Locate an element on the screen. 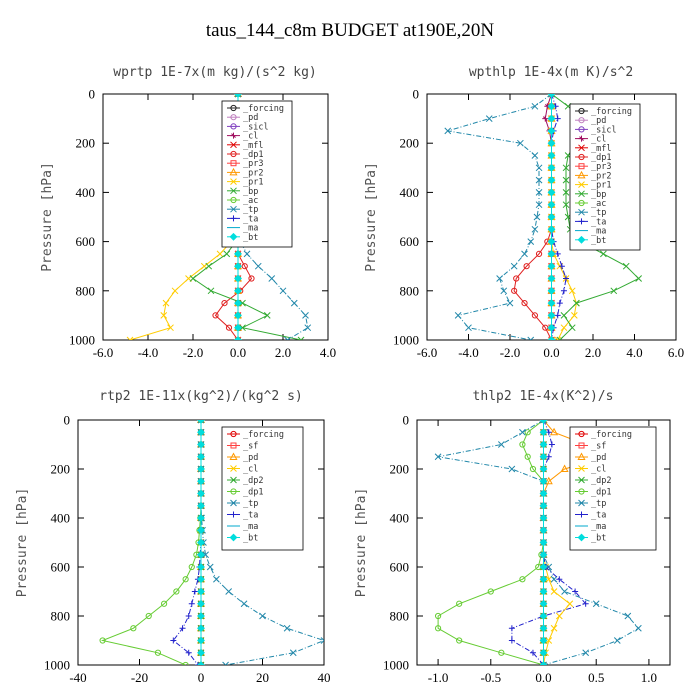 This screenshot has width=700, height=700. legend-label: _ac is located at coordinates (598, 204).